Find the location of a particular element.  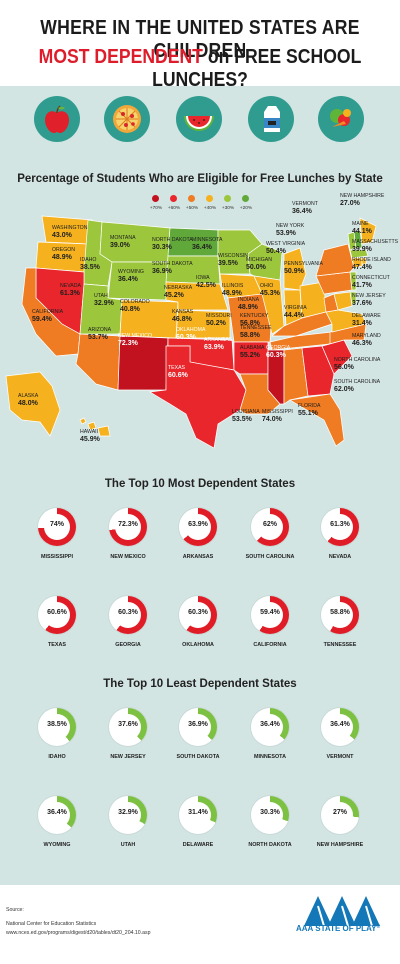

label-nebraska: NEBRASKA 45.2% is located at coordinates (178, 292).